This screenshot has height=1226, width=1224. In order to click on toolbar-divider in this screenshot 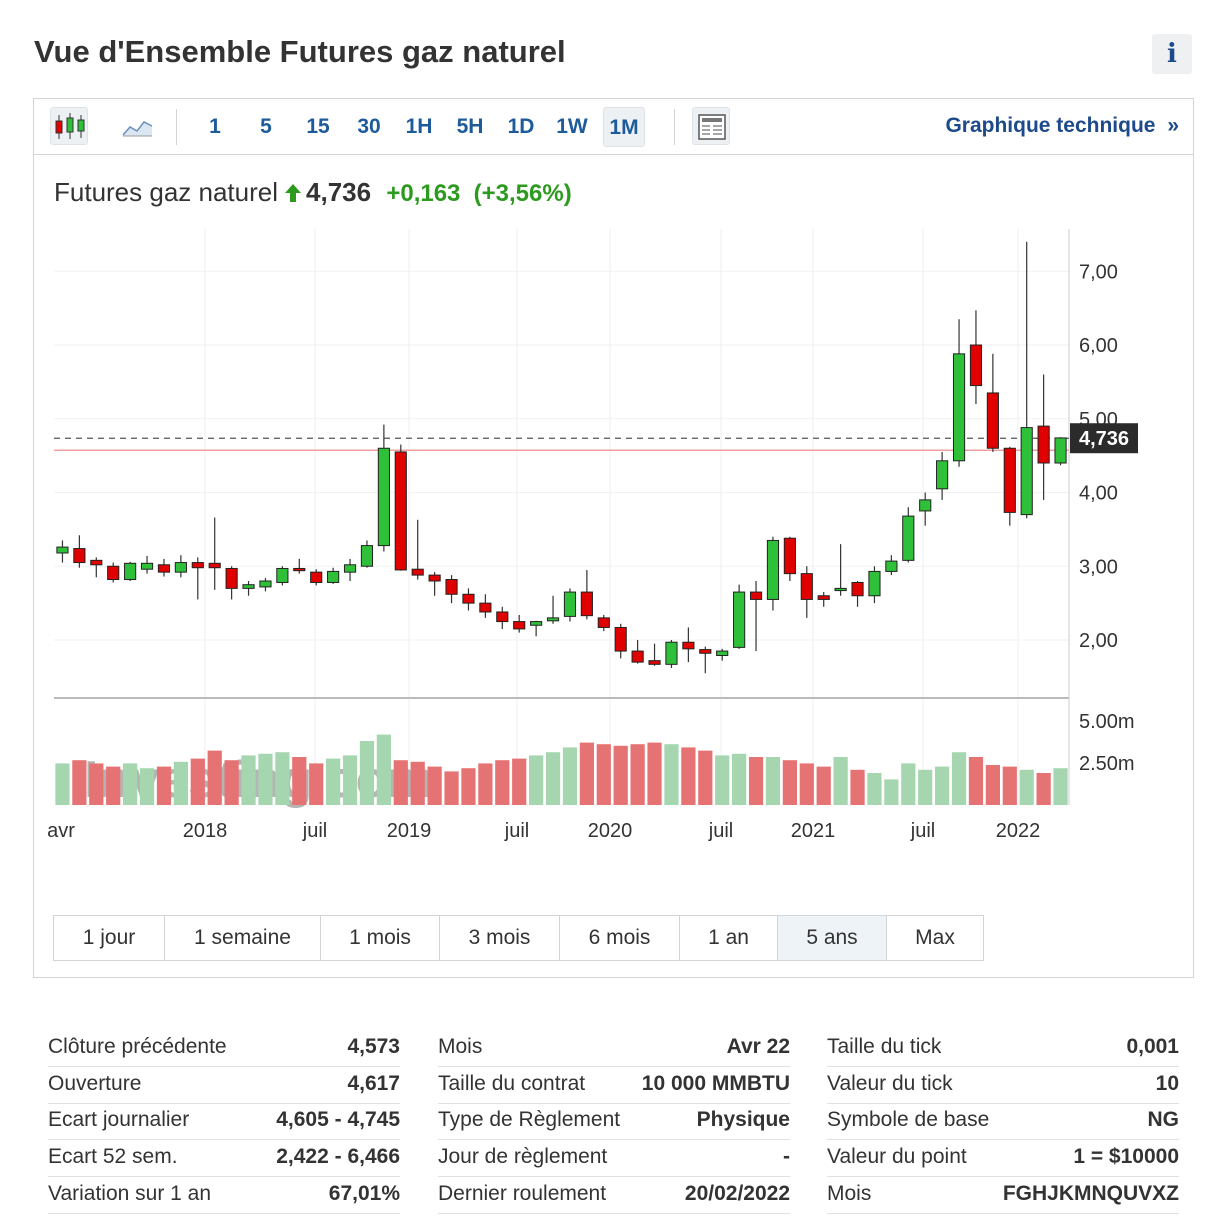, I will do `click(674, 127)`.